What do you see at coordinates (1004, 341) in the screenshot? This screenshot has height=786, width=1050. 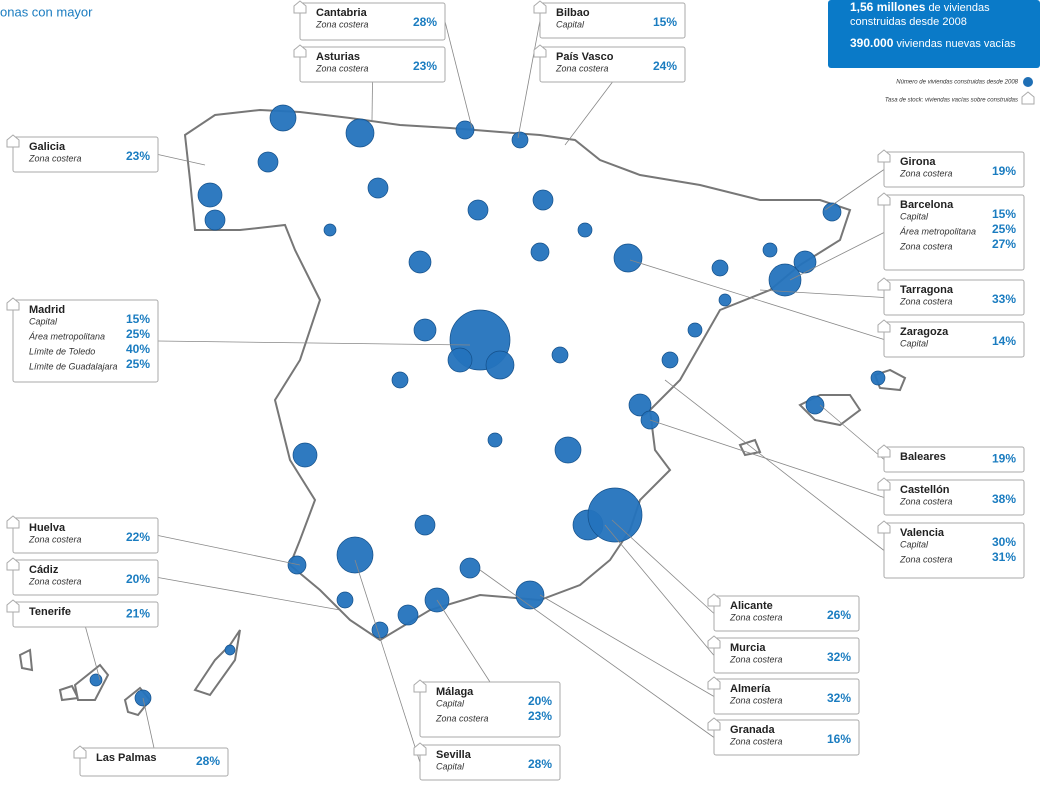 I see `row-value: 14%` at bounding box center [1004, 341].